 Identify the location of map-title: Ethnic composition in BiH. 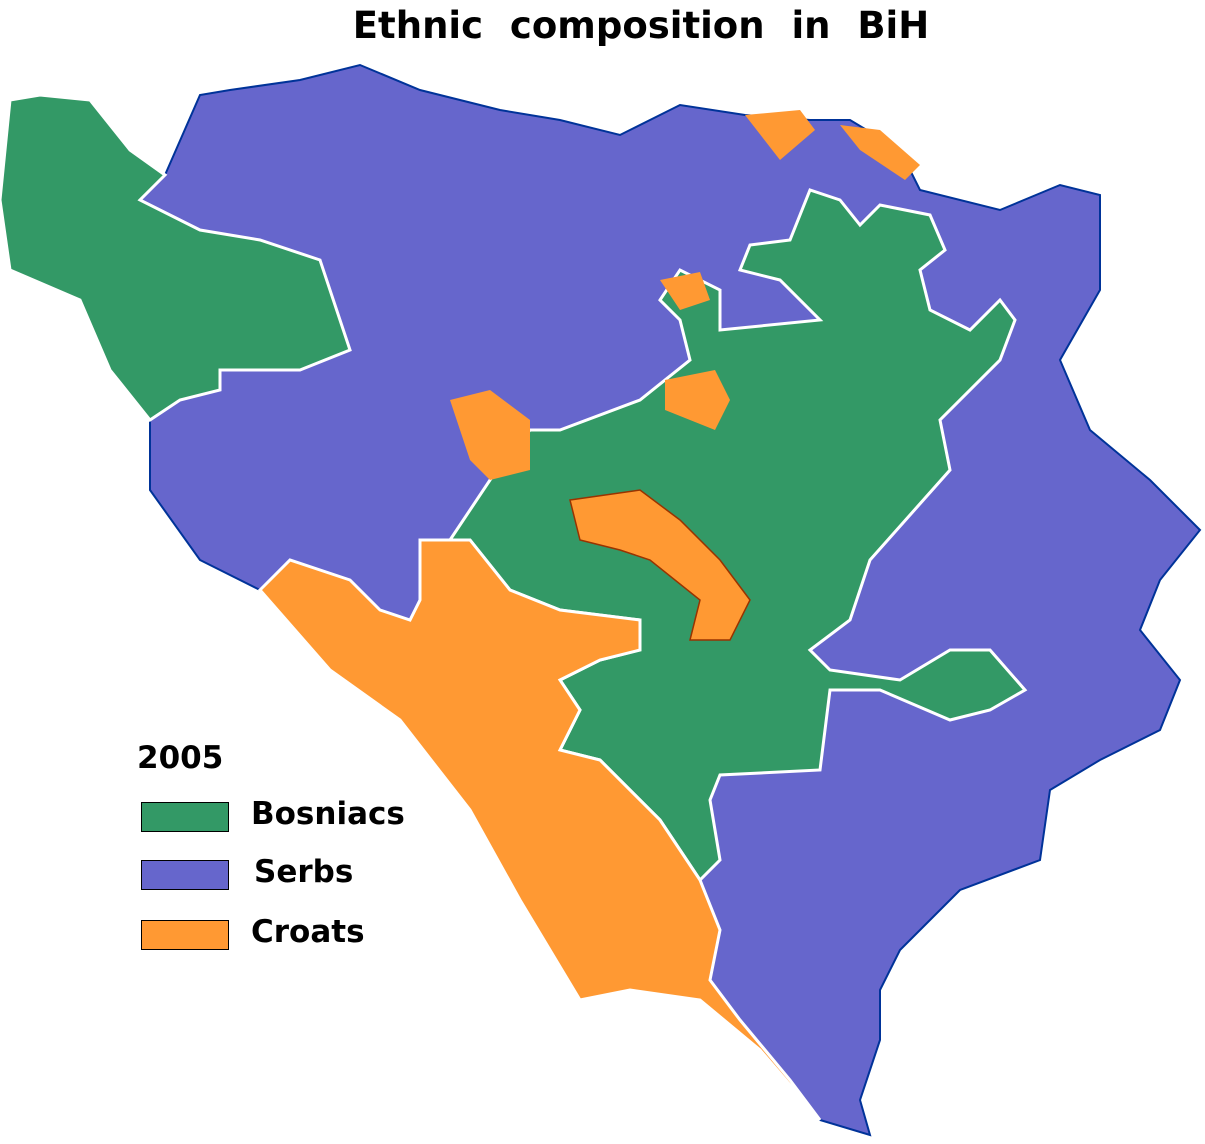
(641, 25).